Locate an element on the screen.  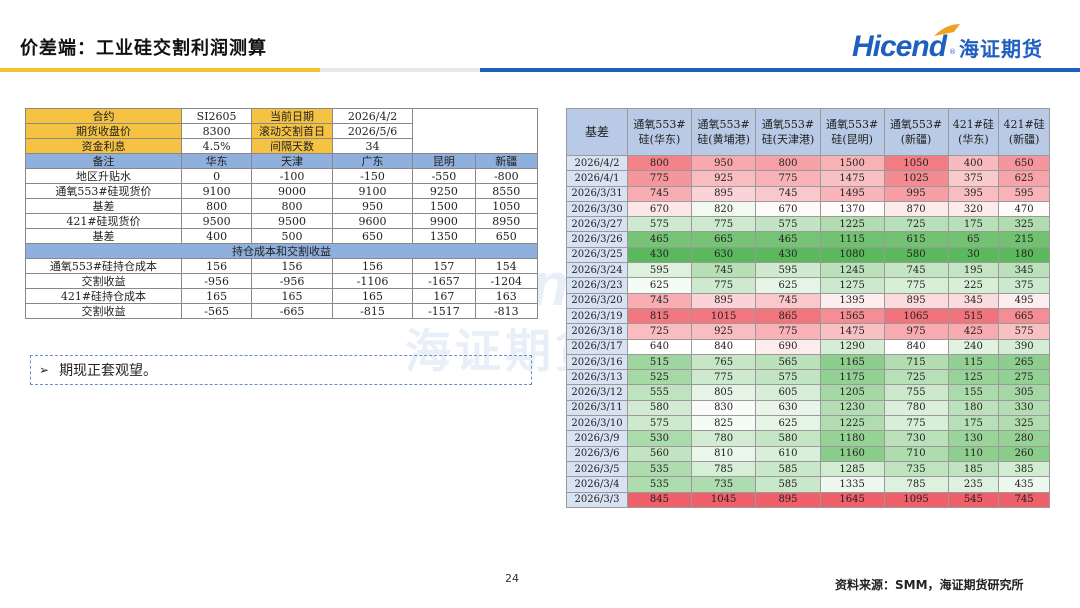
basis-value-cell: 125 is located at coordinates (973, 377).